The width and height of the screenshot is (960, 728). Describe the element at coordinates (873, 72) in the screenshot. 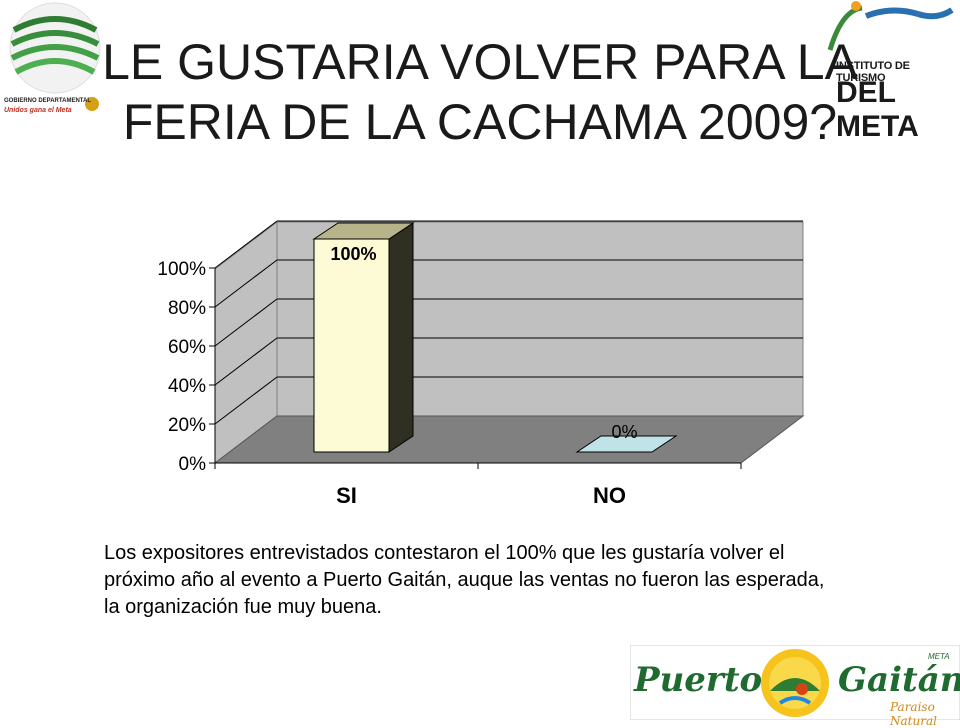

I see `logo-right-line1: INSTITUTO DE TURISMO` at that location.